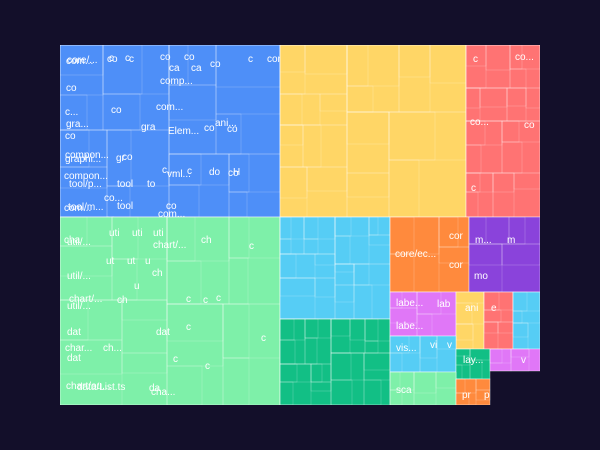 The width and height of the screenshot is (600, 450). I want to click on treemap-group-core, so click(373, 131).